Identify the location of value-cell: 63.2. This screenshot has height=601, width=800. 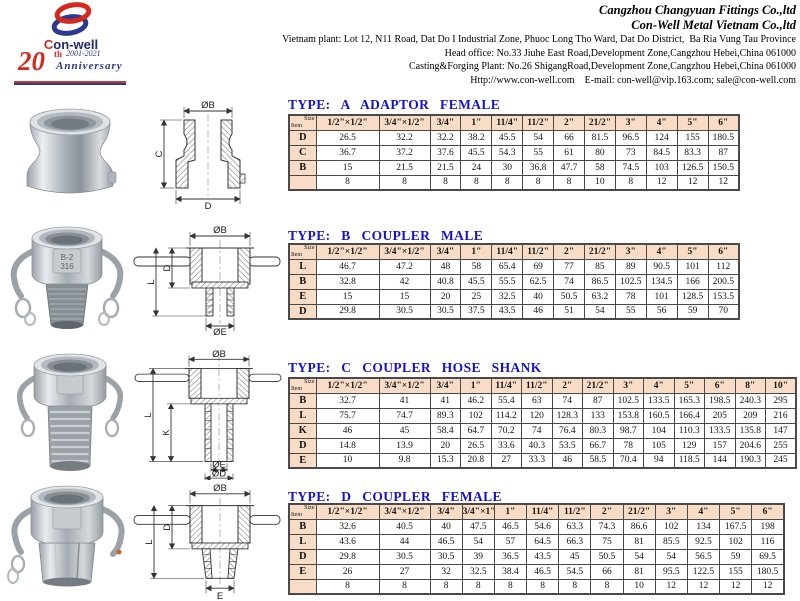
(599, 296).